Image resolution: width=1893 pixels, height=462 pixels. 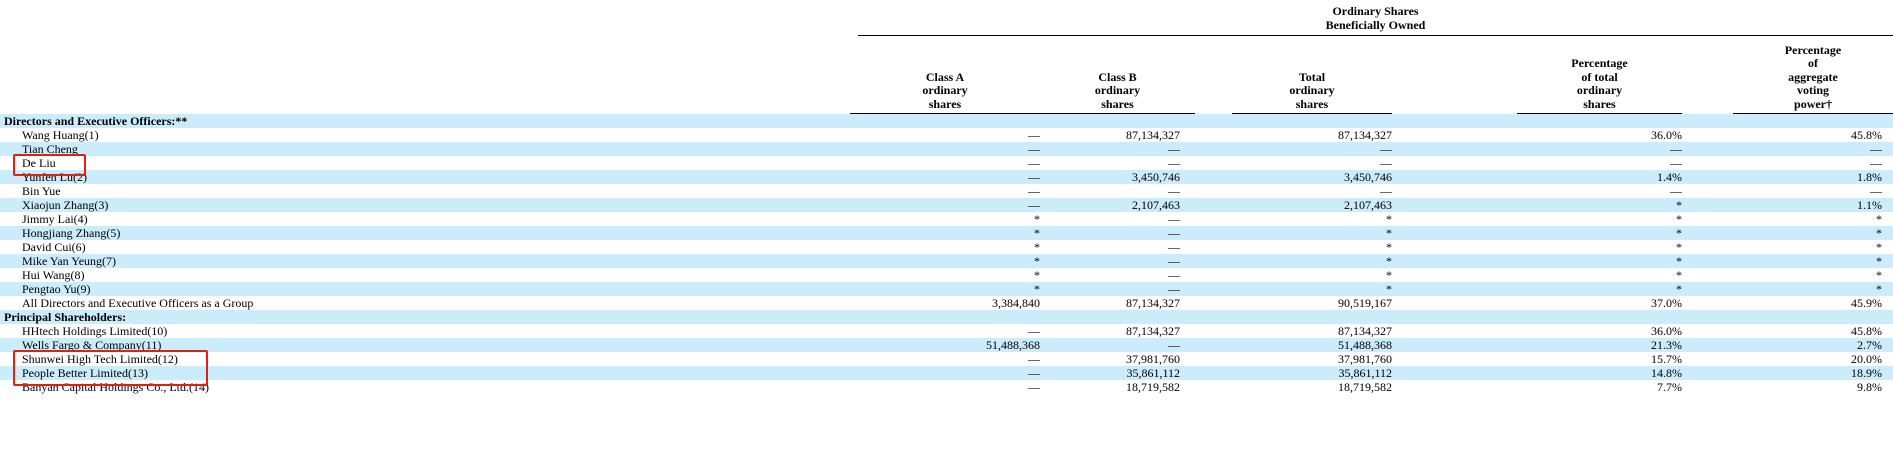 What do you see at coordinates (1666, 373) in the screenshot?
I see `cell-pct-total-shares: 14.8%` at bounding box center [1666, 373].